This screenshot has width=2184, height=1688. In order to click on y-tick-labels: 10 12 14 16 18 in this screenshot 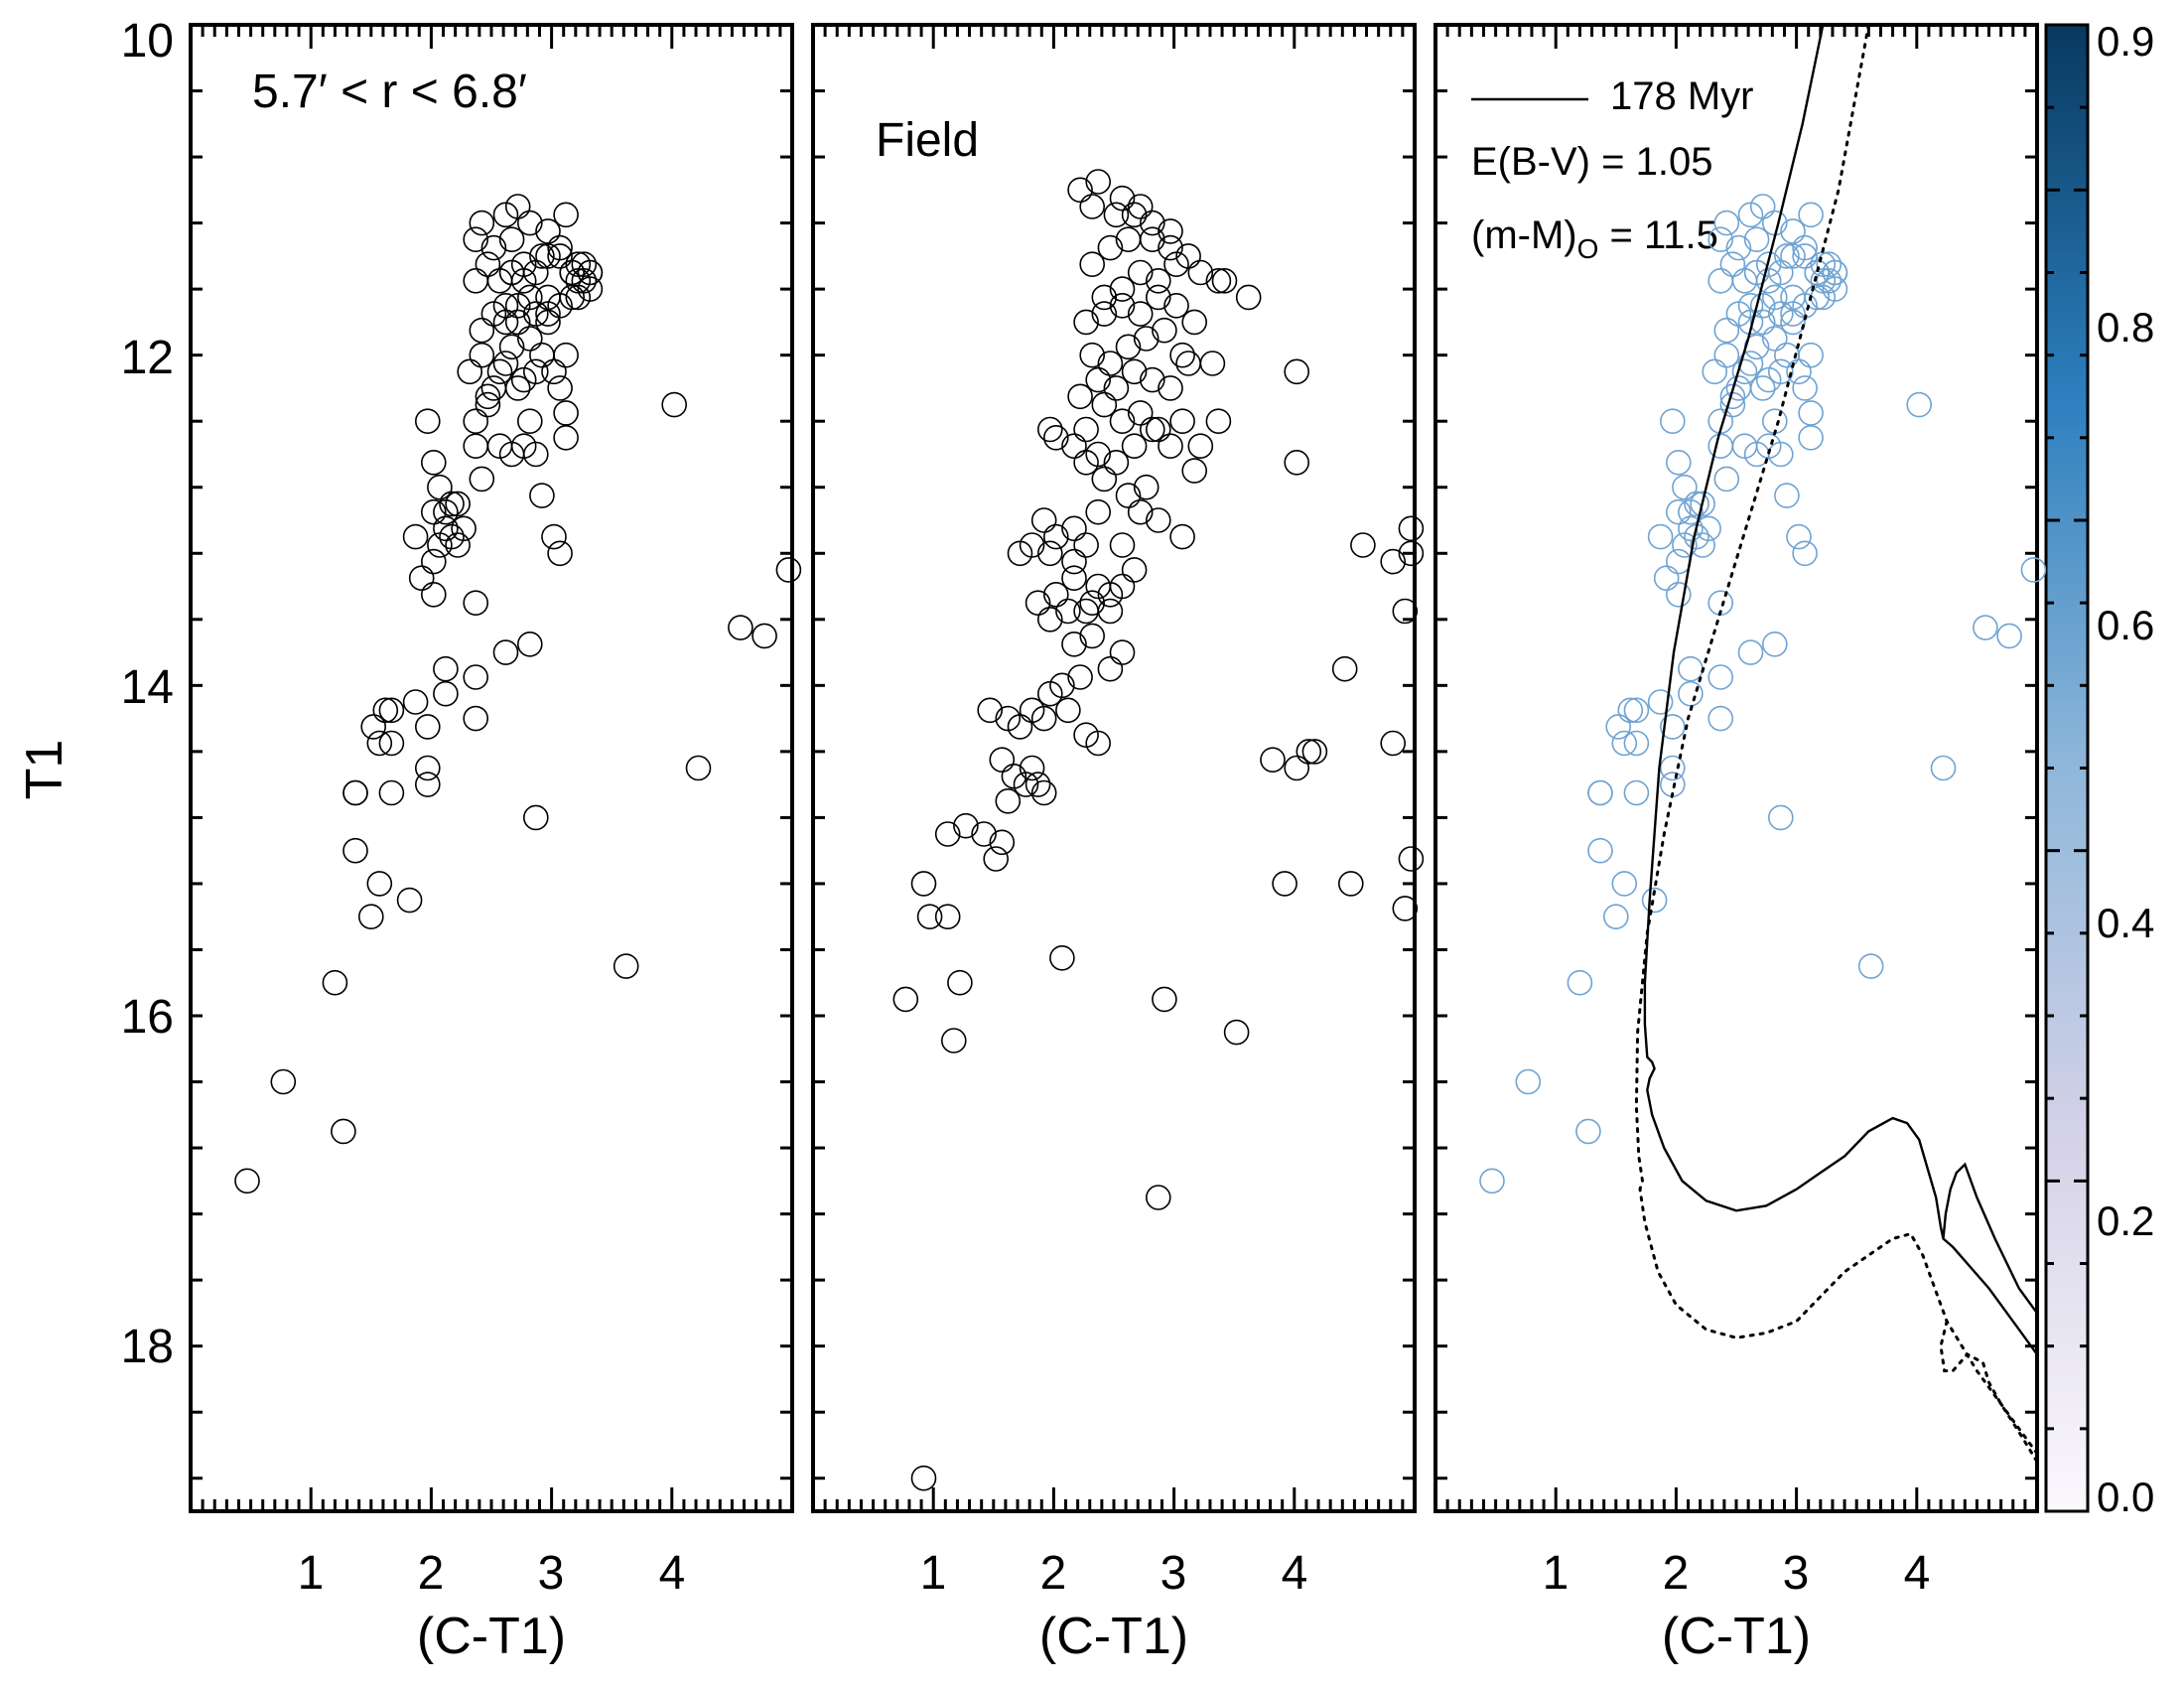, I will do `click(147, 694)`.